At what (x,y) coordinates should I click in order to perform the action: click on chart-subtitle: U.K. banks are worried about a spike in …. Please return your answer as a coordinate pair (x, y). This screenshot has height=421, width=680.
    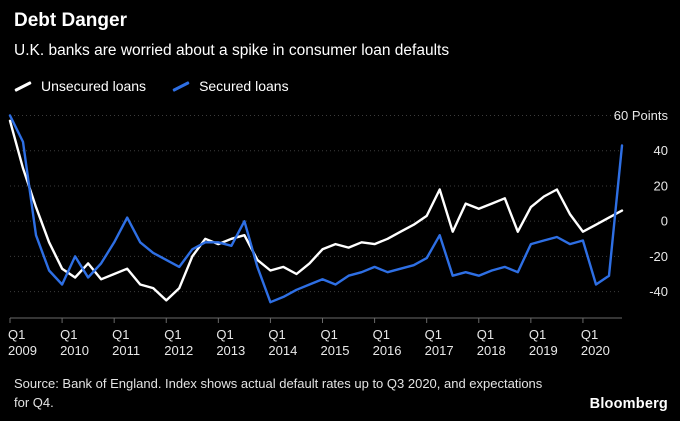
    Looking at the image, I should click on (232, 50).